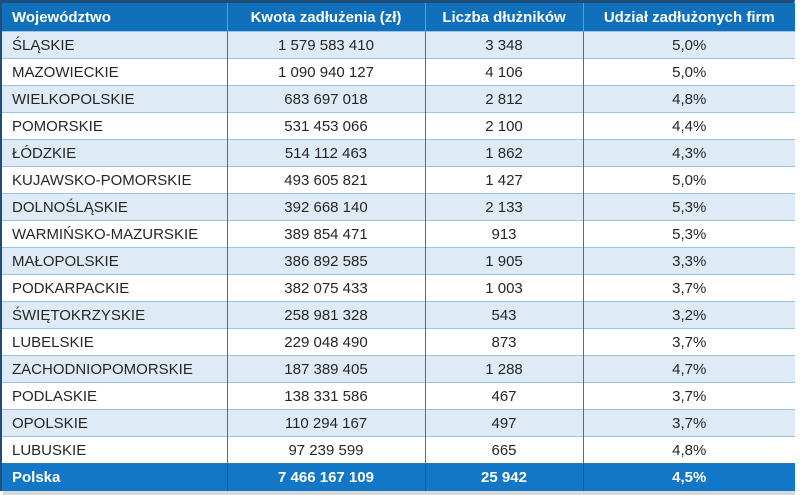  What do you see at coordinates (503, 17) in the screenshot?
I see `column-header-liczba-dluznikow: Liczba dłużników` at bounding box center [503, 17].